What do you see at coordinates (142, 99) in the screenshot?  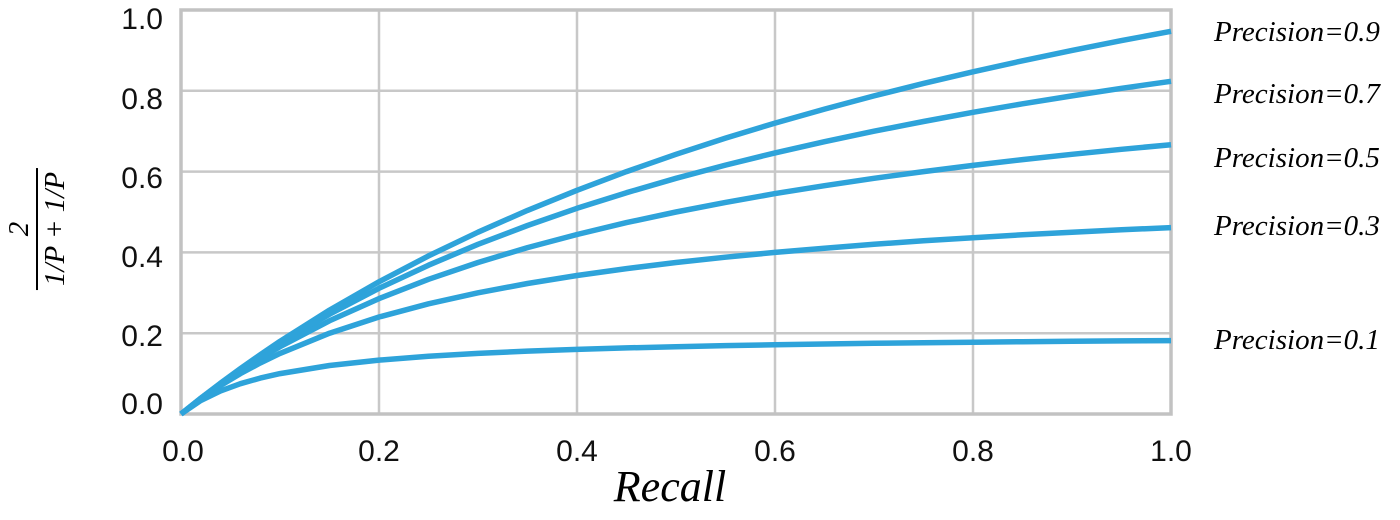 I see `y-tick-0.8: 0.8` at bounding box center [142, 99].